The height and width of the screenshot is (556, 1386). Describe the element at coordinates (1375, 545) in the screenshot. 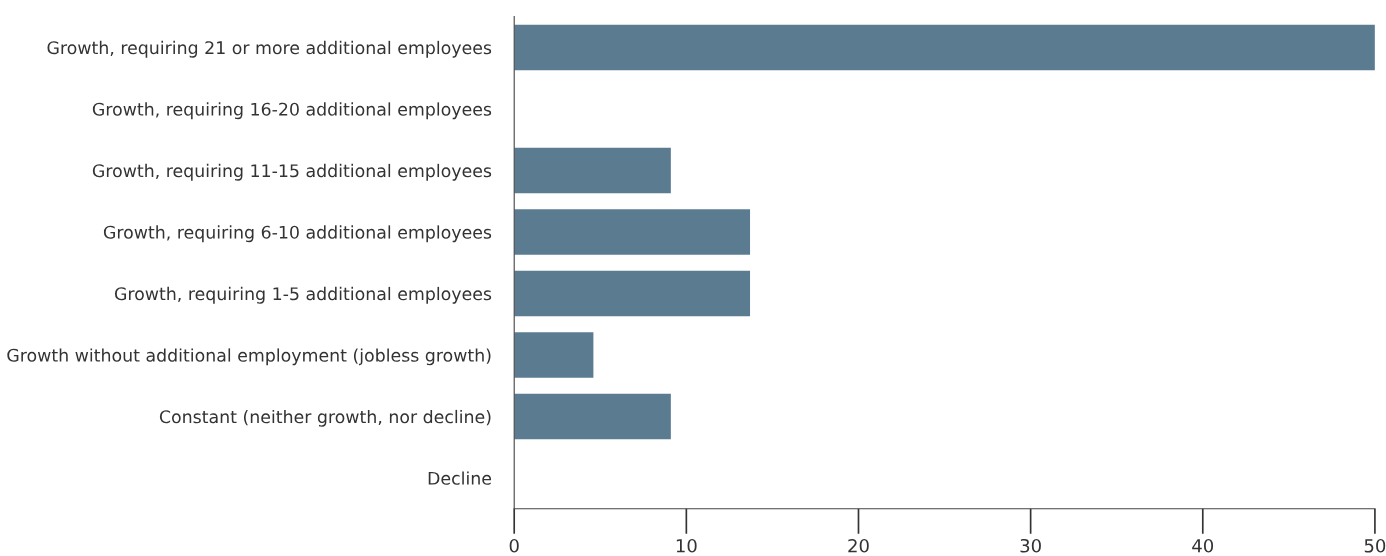

I see `x-tick-label: 50` at that location.